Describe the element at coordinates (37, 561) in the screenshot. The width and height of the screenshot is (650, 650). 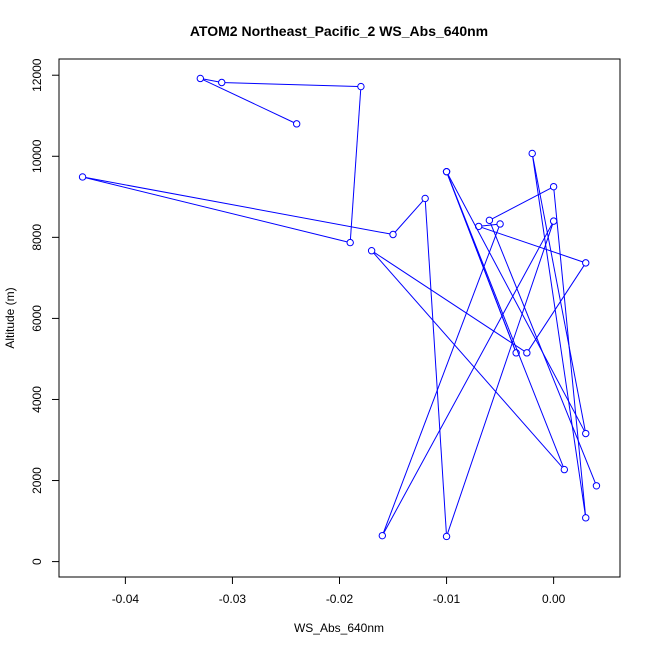
I see `y-tick-label: 0` at that location.